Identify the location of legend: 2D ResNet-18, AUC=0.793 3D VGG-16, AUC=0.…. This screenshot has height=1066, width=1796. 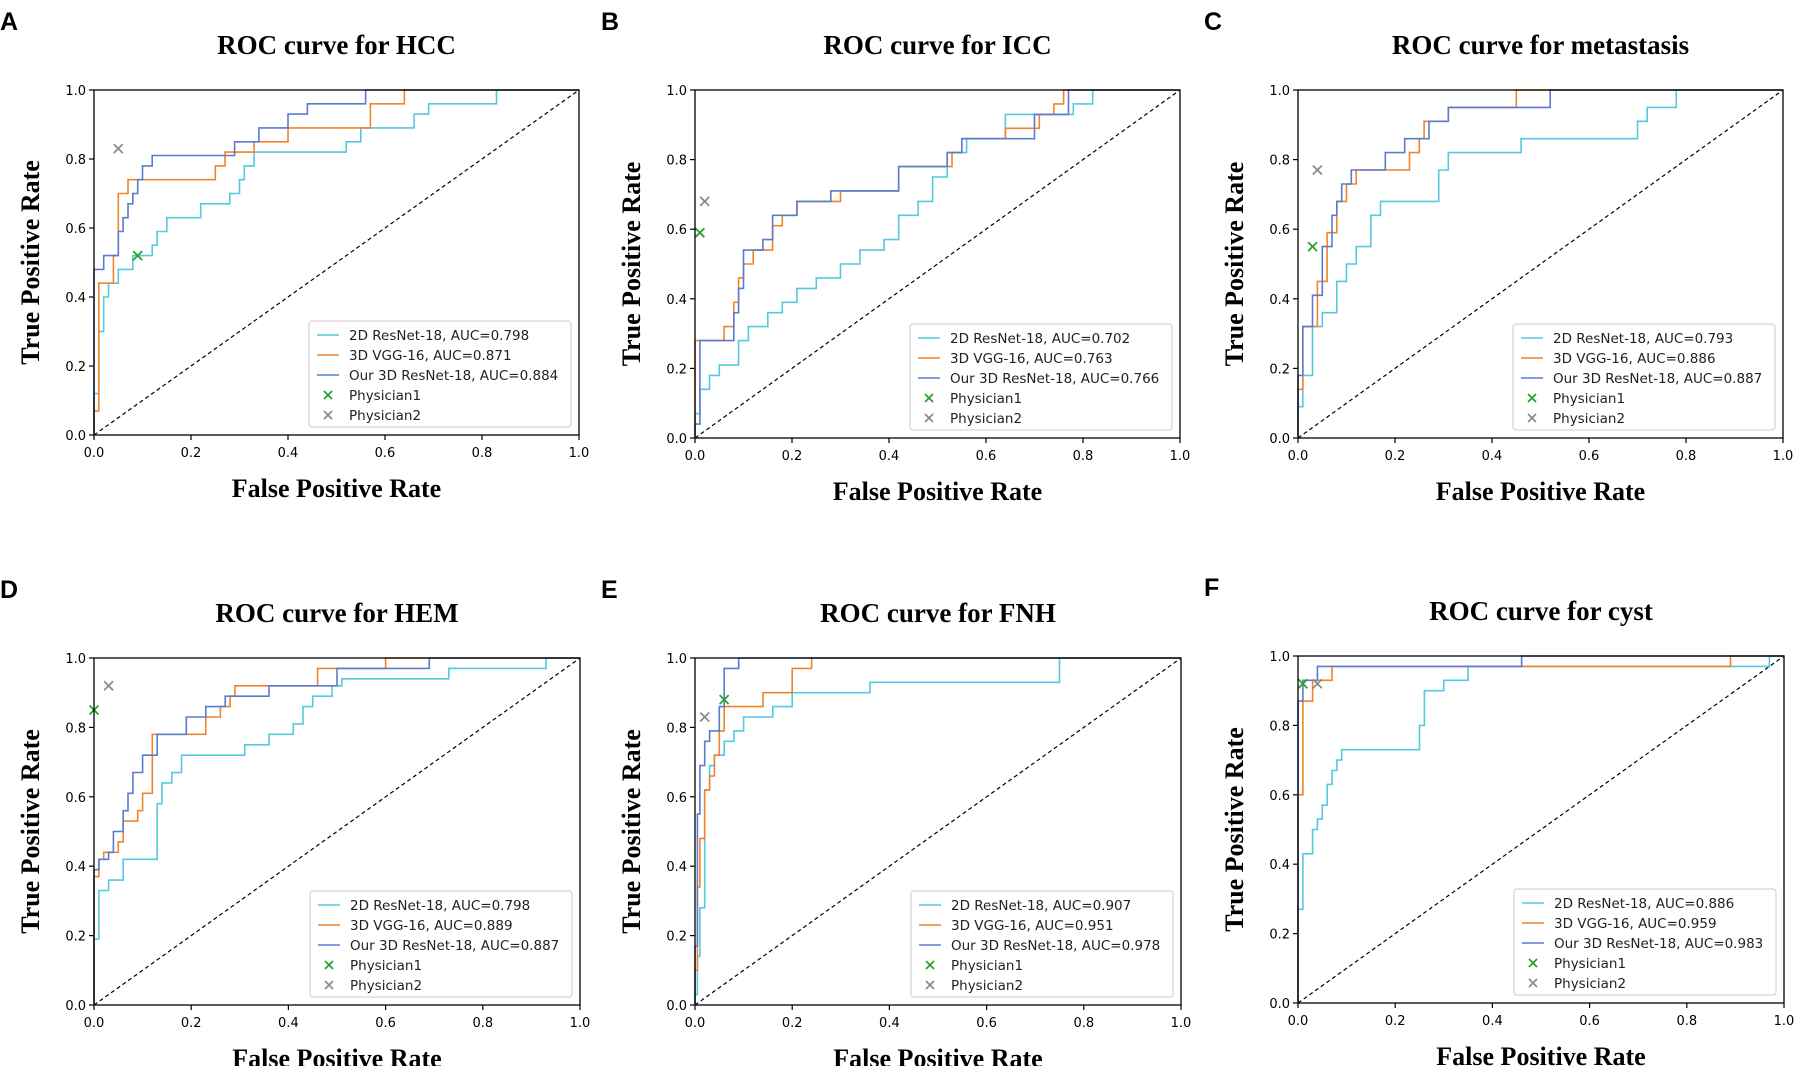
(1644, 377).